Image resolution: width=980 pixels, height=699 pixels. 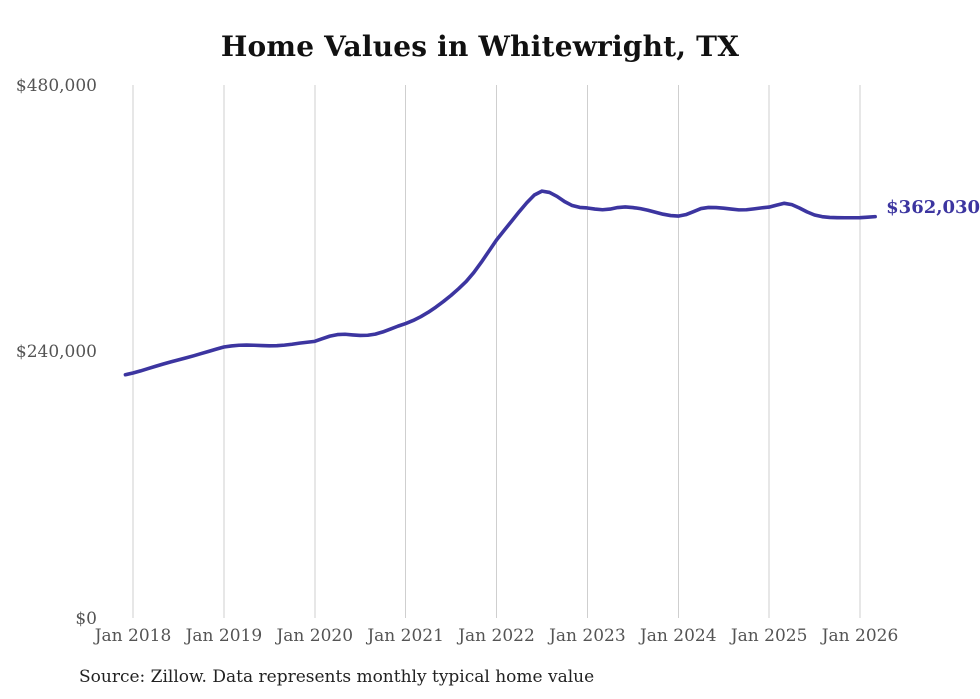 What do you see at coordinates (315, 636) in the screenshot?
I see `x-tick-label: Jan 2020` at bounding box center [315, 636].